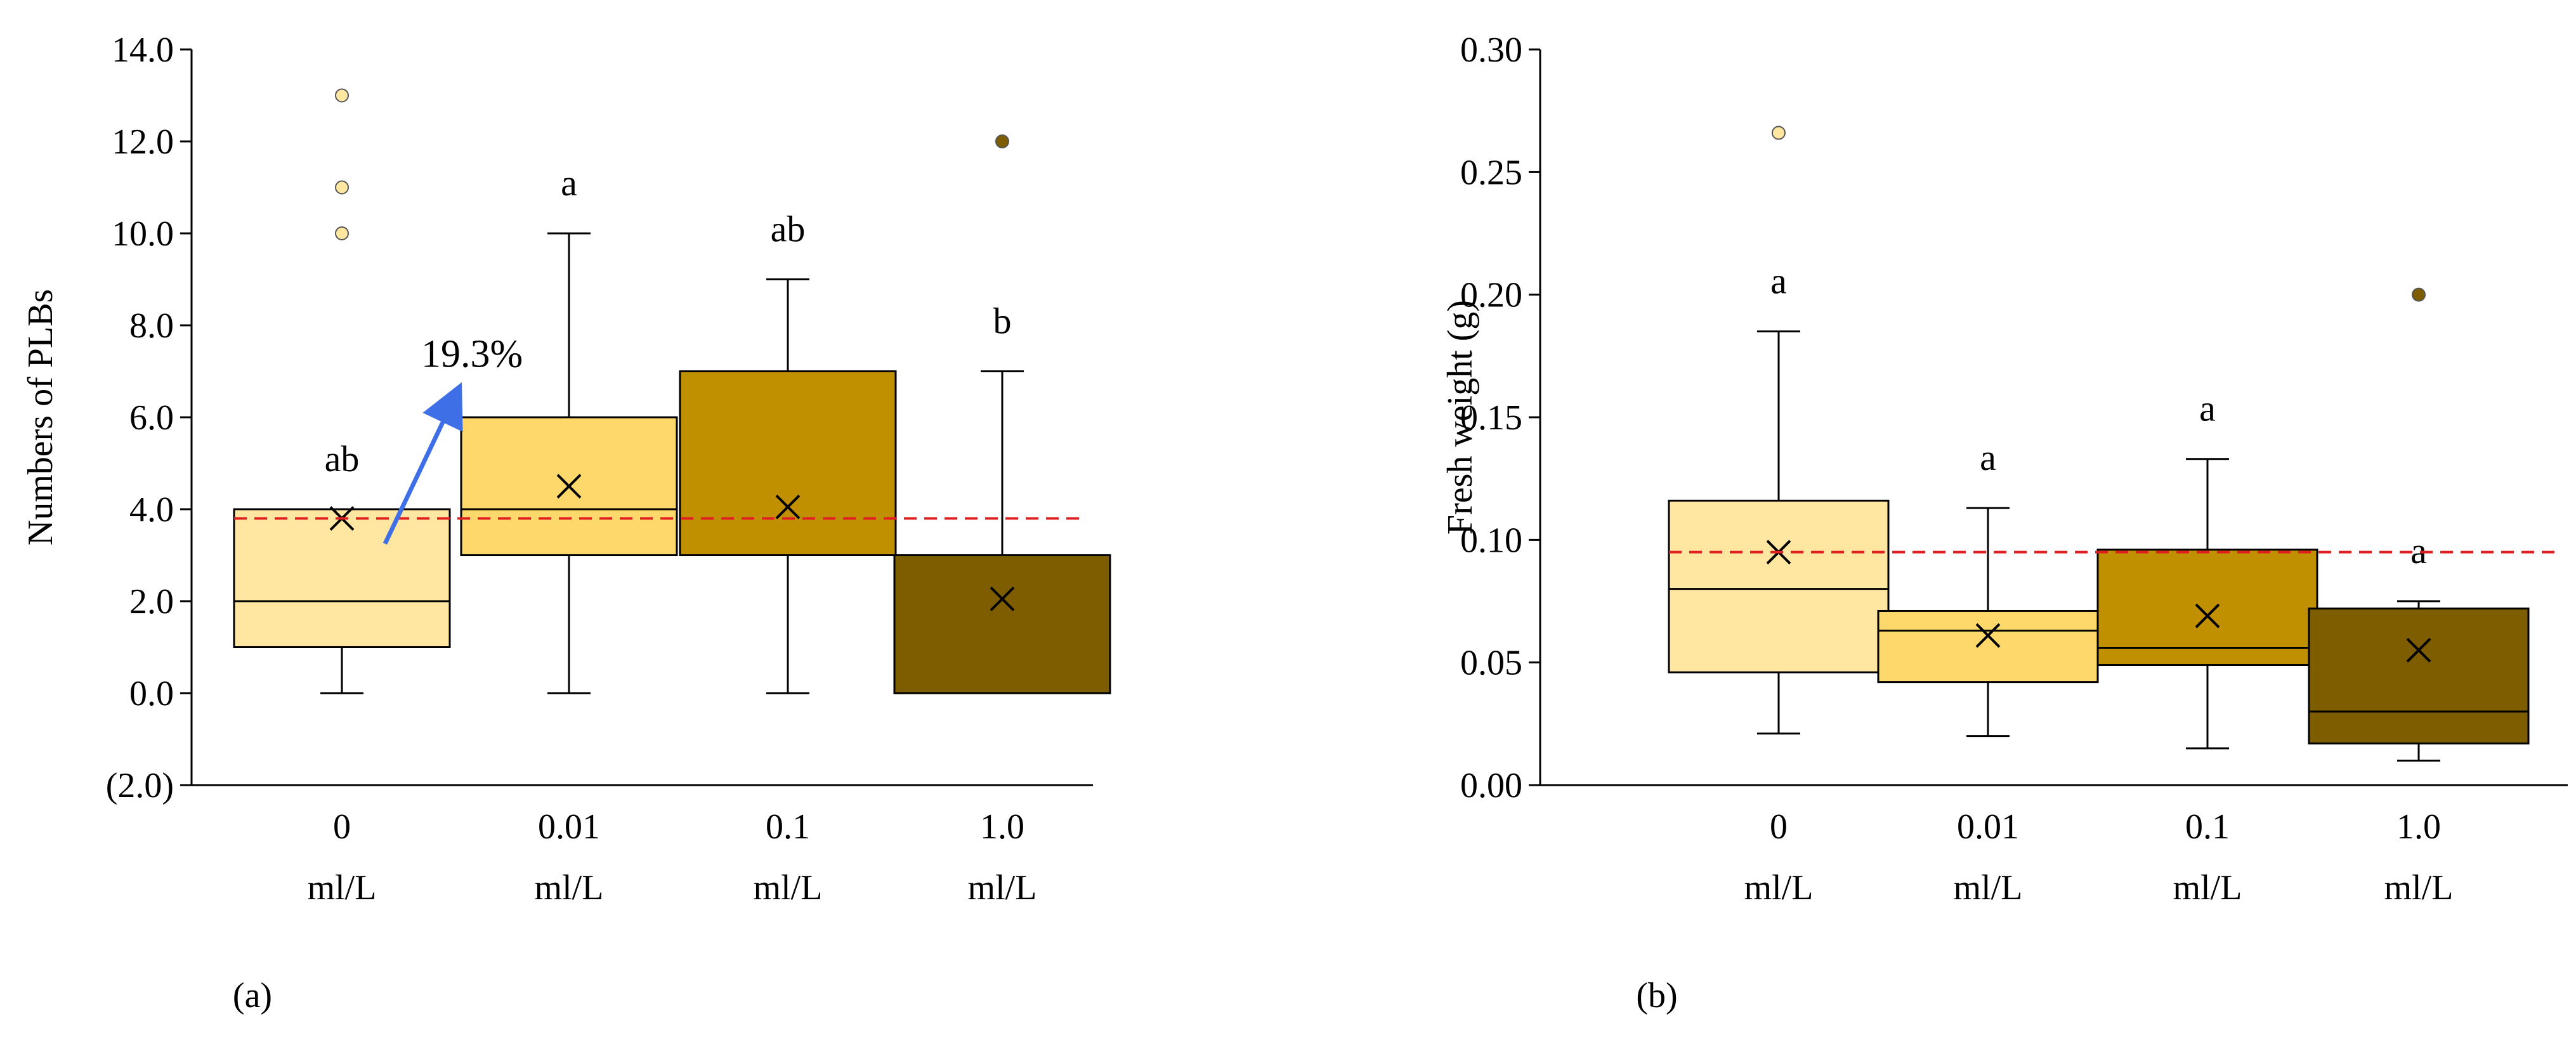 Image resolution: width=2576 pixels, height=1047 pixels. I want to click on y-axis-title: Fresh weight (g), so click(1460, 418).